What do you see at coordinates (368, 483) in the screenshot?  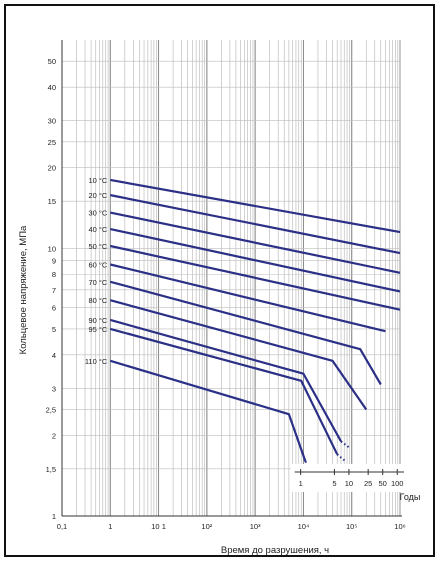 I see `years-tick-label: 25` at bounding box center [368, 483].